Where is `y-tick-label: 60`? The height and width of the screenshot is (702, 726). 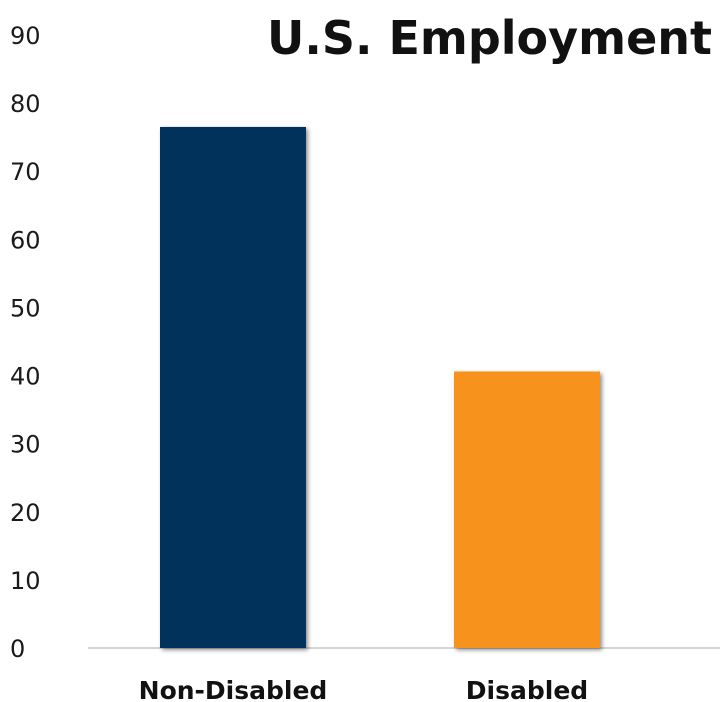 y-tick-label: 60 is located at coordinates (25, 240).